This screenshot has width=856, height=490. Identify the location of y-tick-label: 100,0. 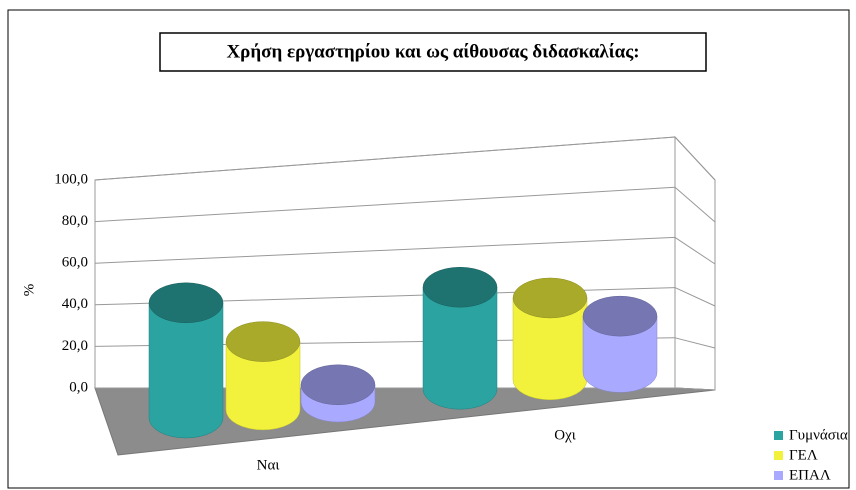
(71, 179).